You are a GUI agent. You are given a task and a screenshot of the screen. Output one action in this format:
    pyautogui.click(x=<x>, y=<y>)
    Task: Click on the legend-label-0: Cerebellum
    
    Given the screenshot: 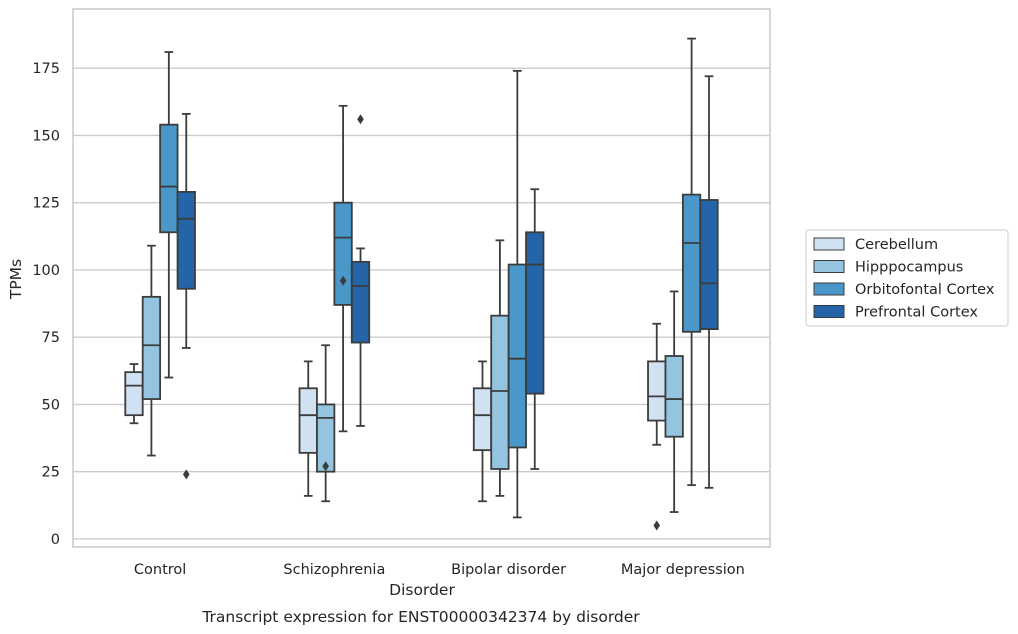 What is the action you would take?
    pyautogui.click(x=896, y=245)
    